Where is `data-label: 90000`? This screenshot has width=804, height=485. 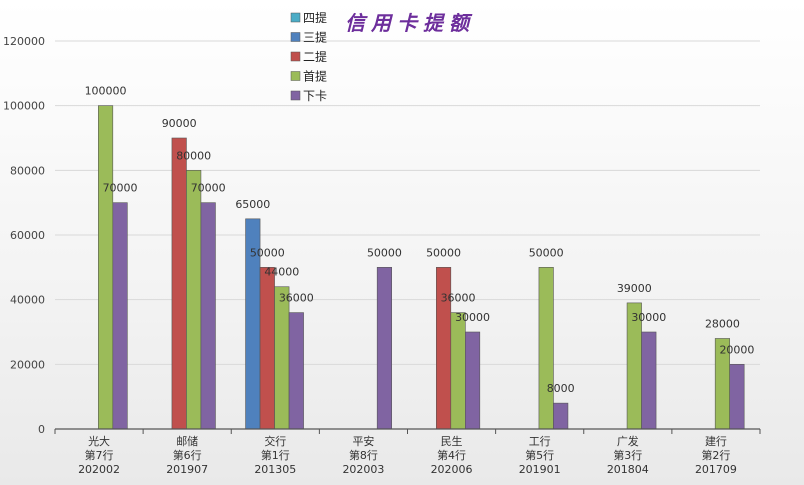 data-label: 90000 is located at coordinates (179, 123).